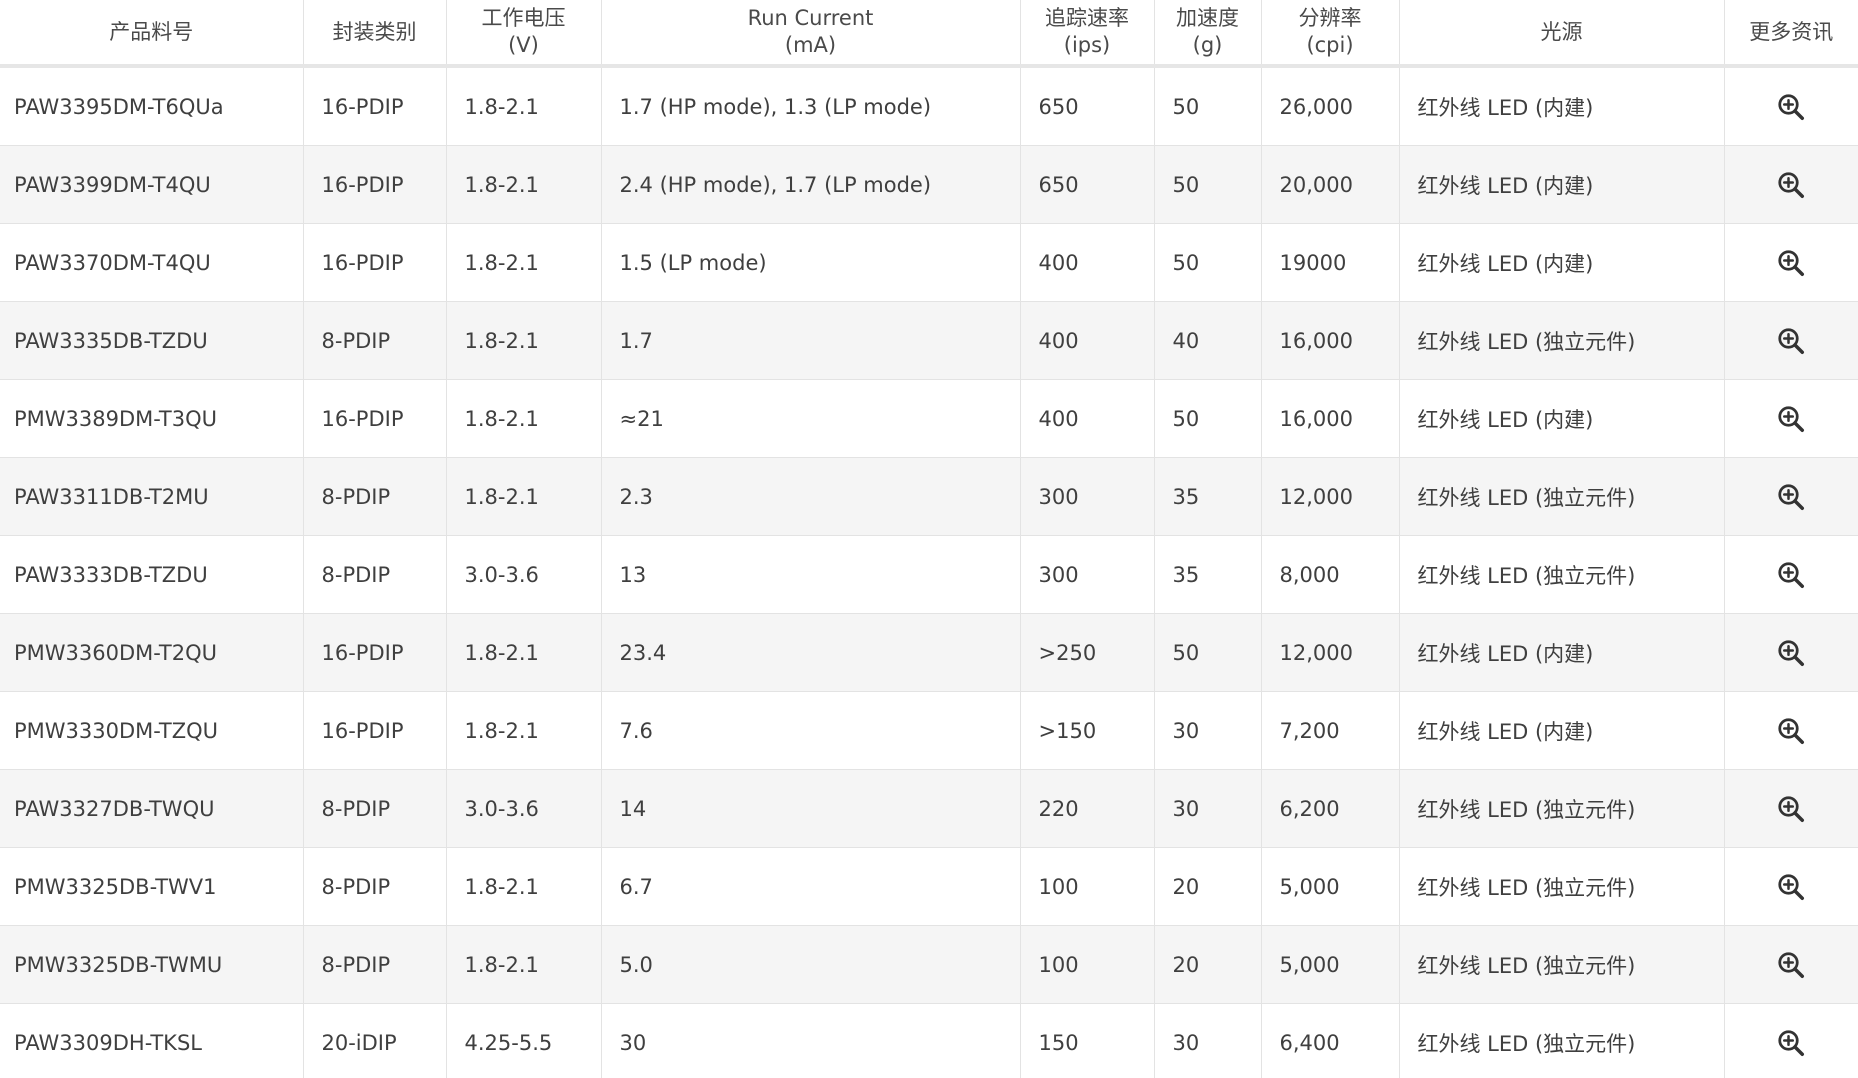 The height and width of the screenshot is (1078, 1858). What do you see at coordinates (811, 340) in the screenshot?
I see `cell-run-current: 1.7` at bounding box center [811, 340].